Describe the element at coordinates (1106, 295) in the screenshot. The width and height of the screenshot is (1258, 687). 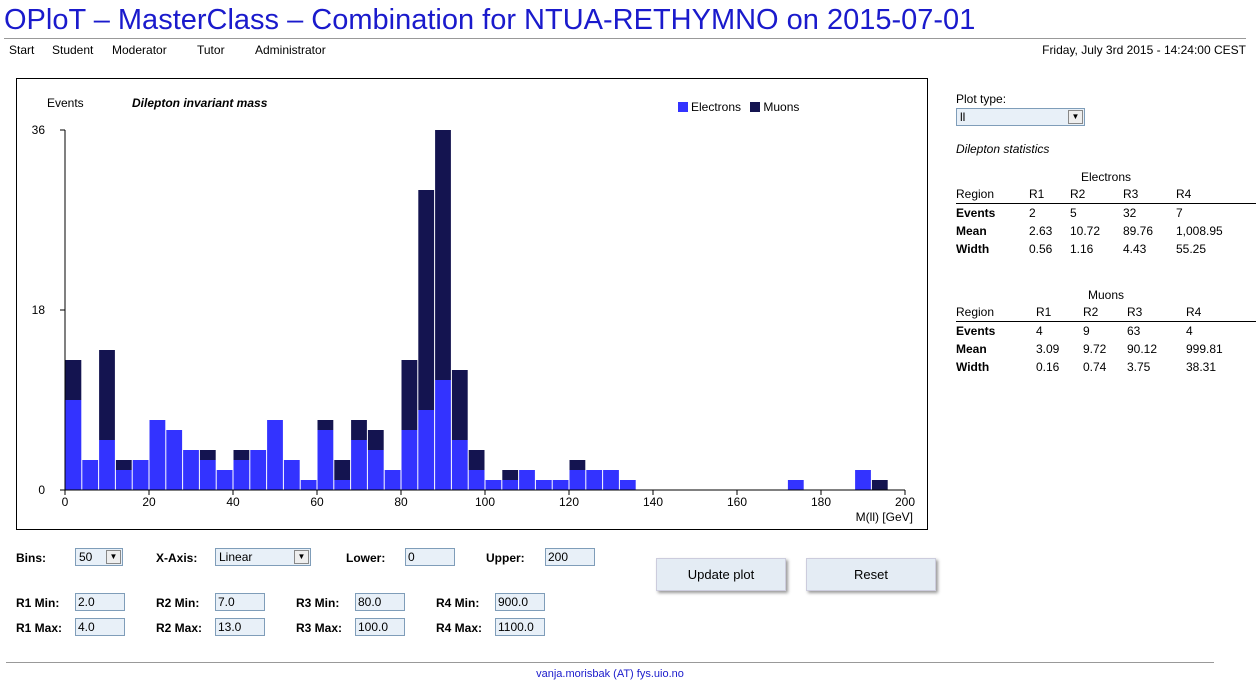
I see `muons-caption: Muons` at that location.